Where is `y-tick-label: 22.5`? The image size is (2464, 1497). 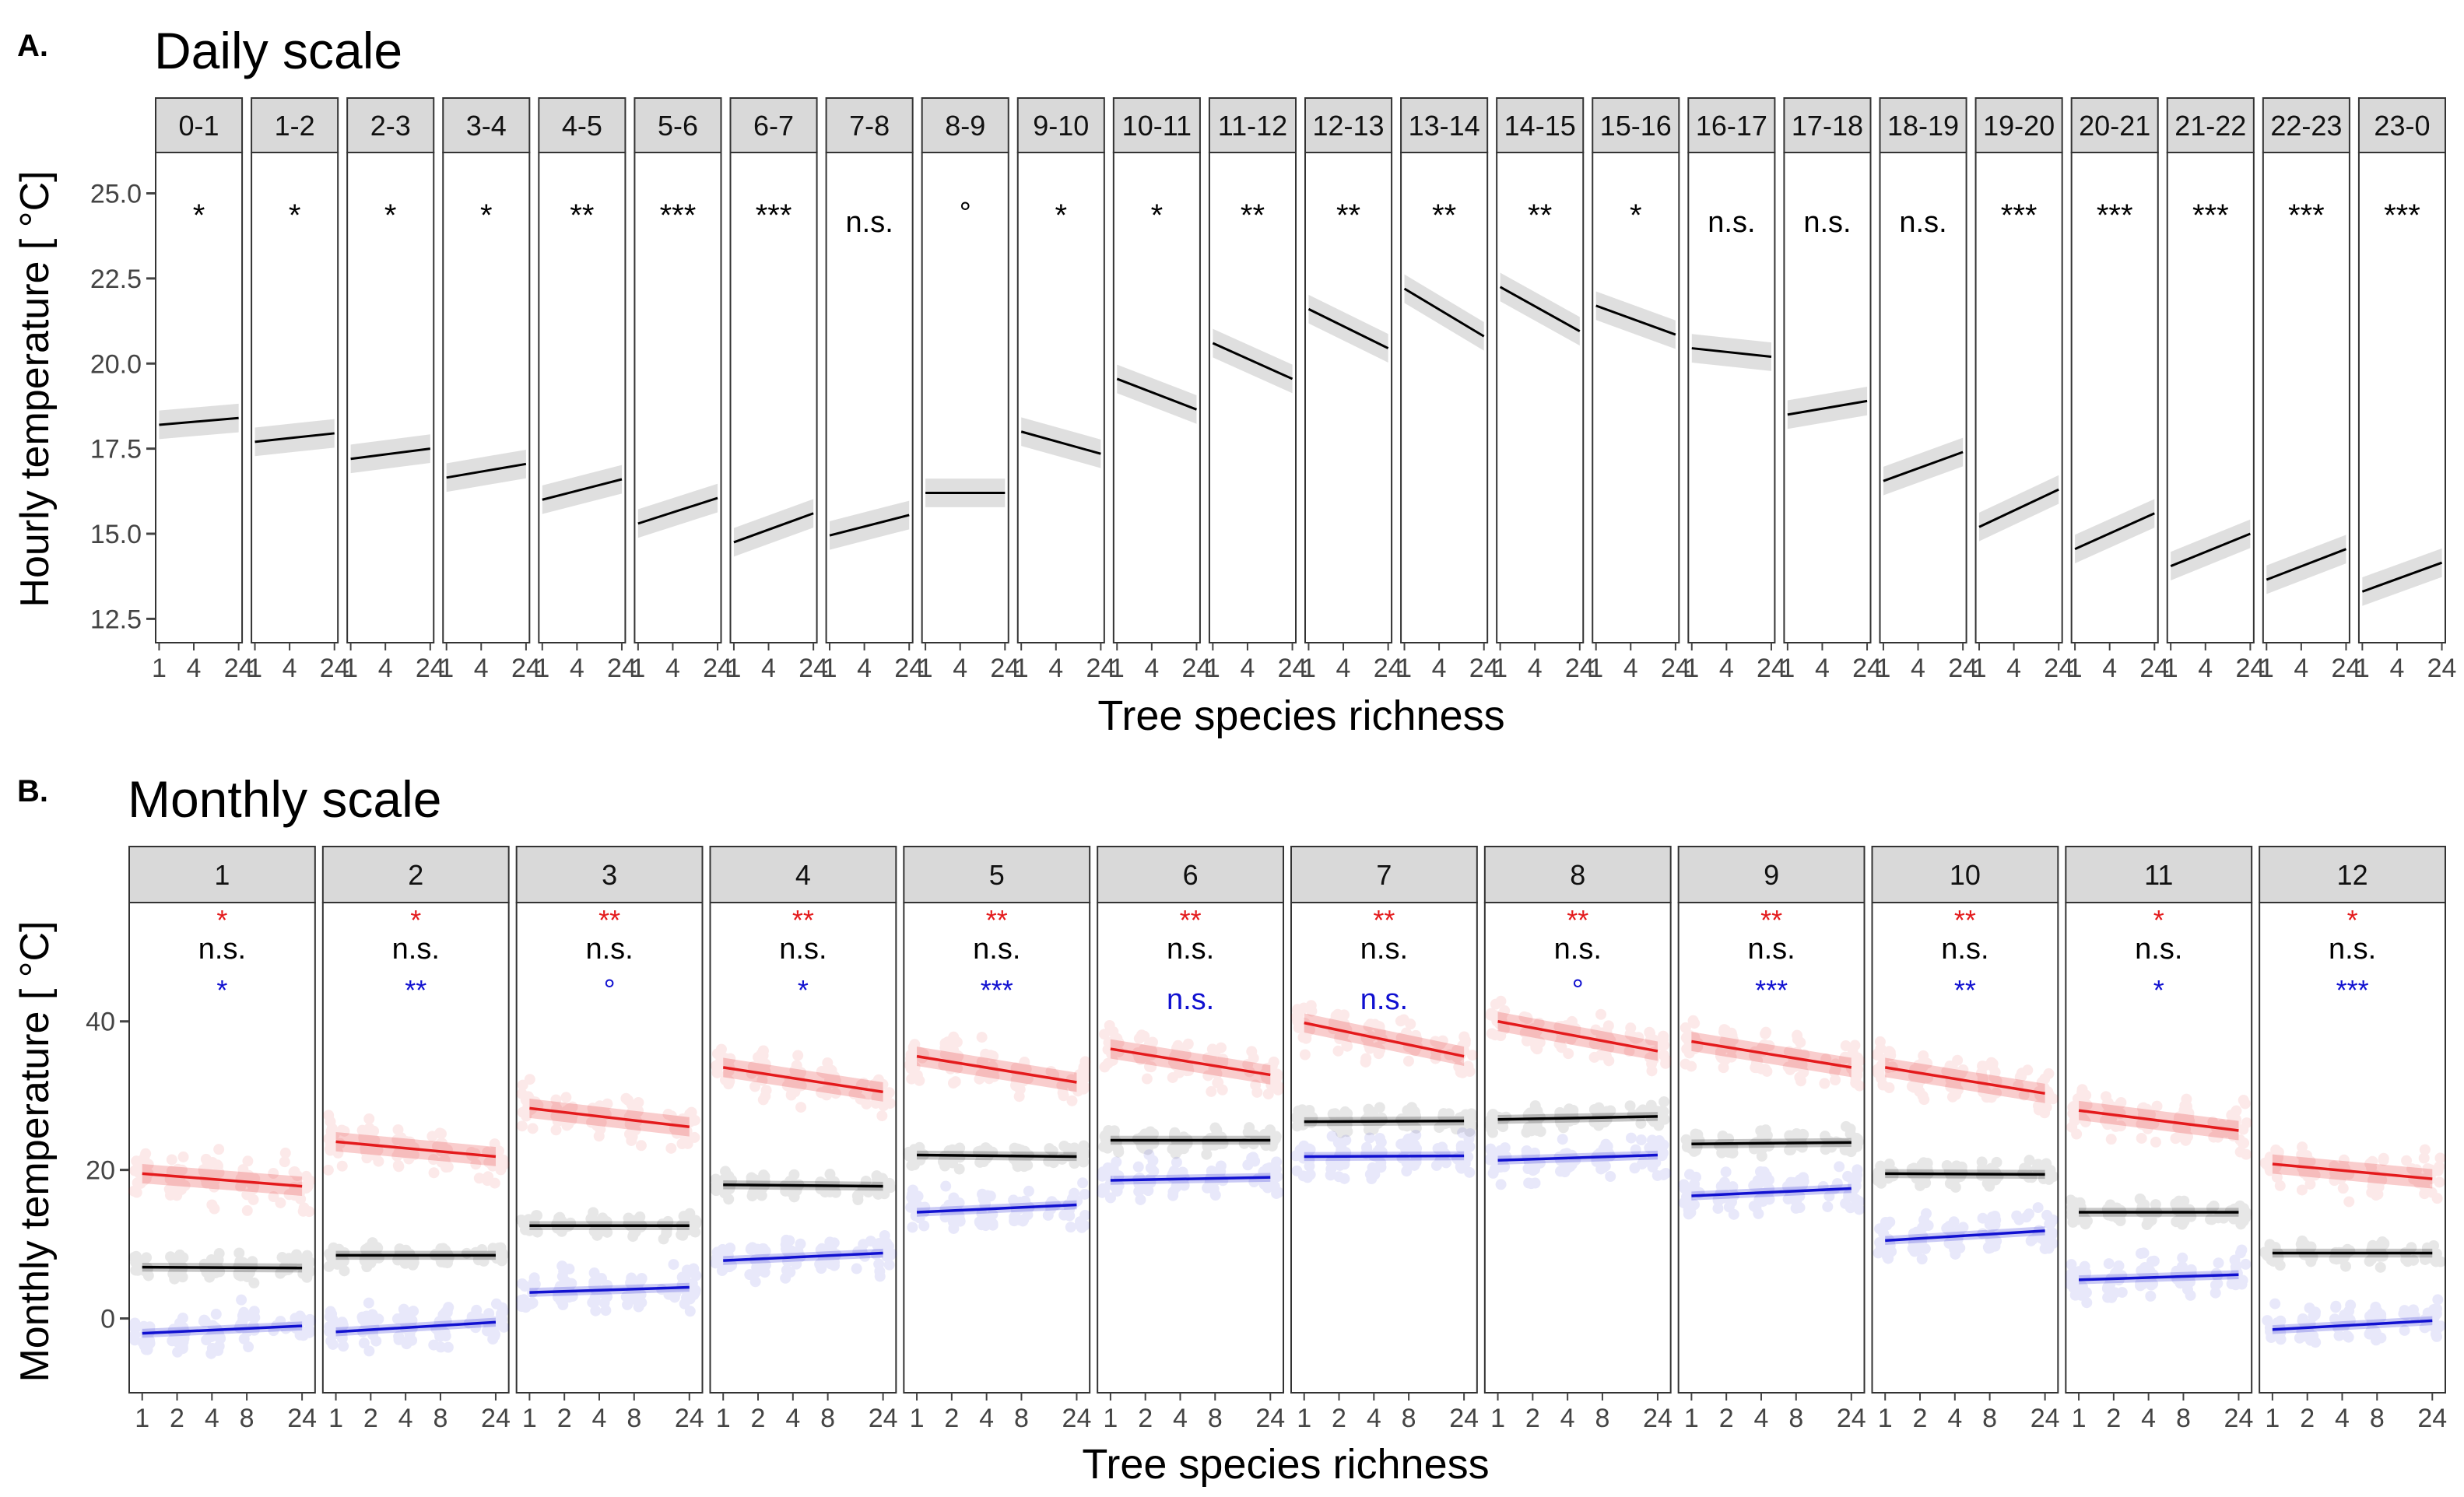
y-tick-label: 22.5 is located at coordinates (116, 279).